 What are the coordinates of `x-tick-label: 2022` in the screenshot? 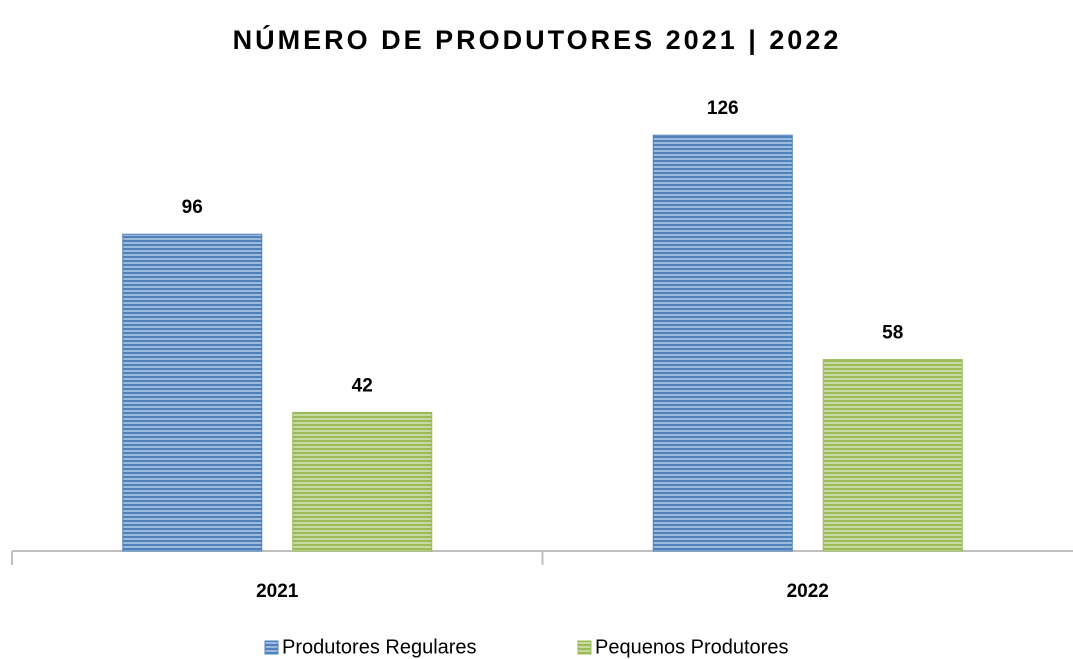 It's located at (808, 591).